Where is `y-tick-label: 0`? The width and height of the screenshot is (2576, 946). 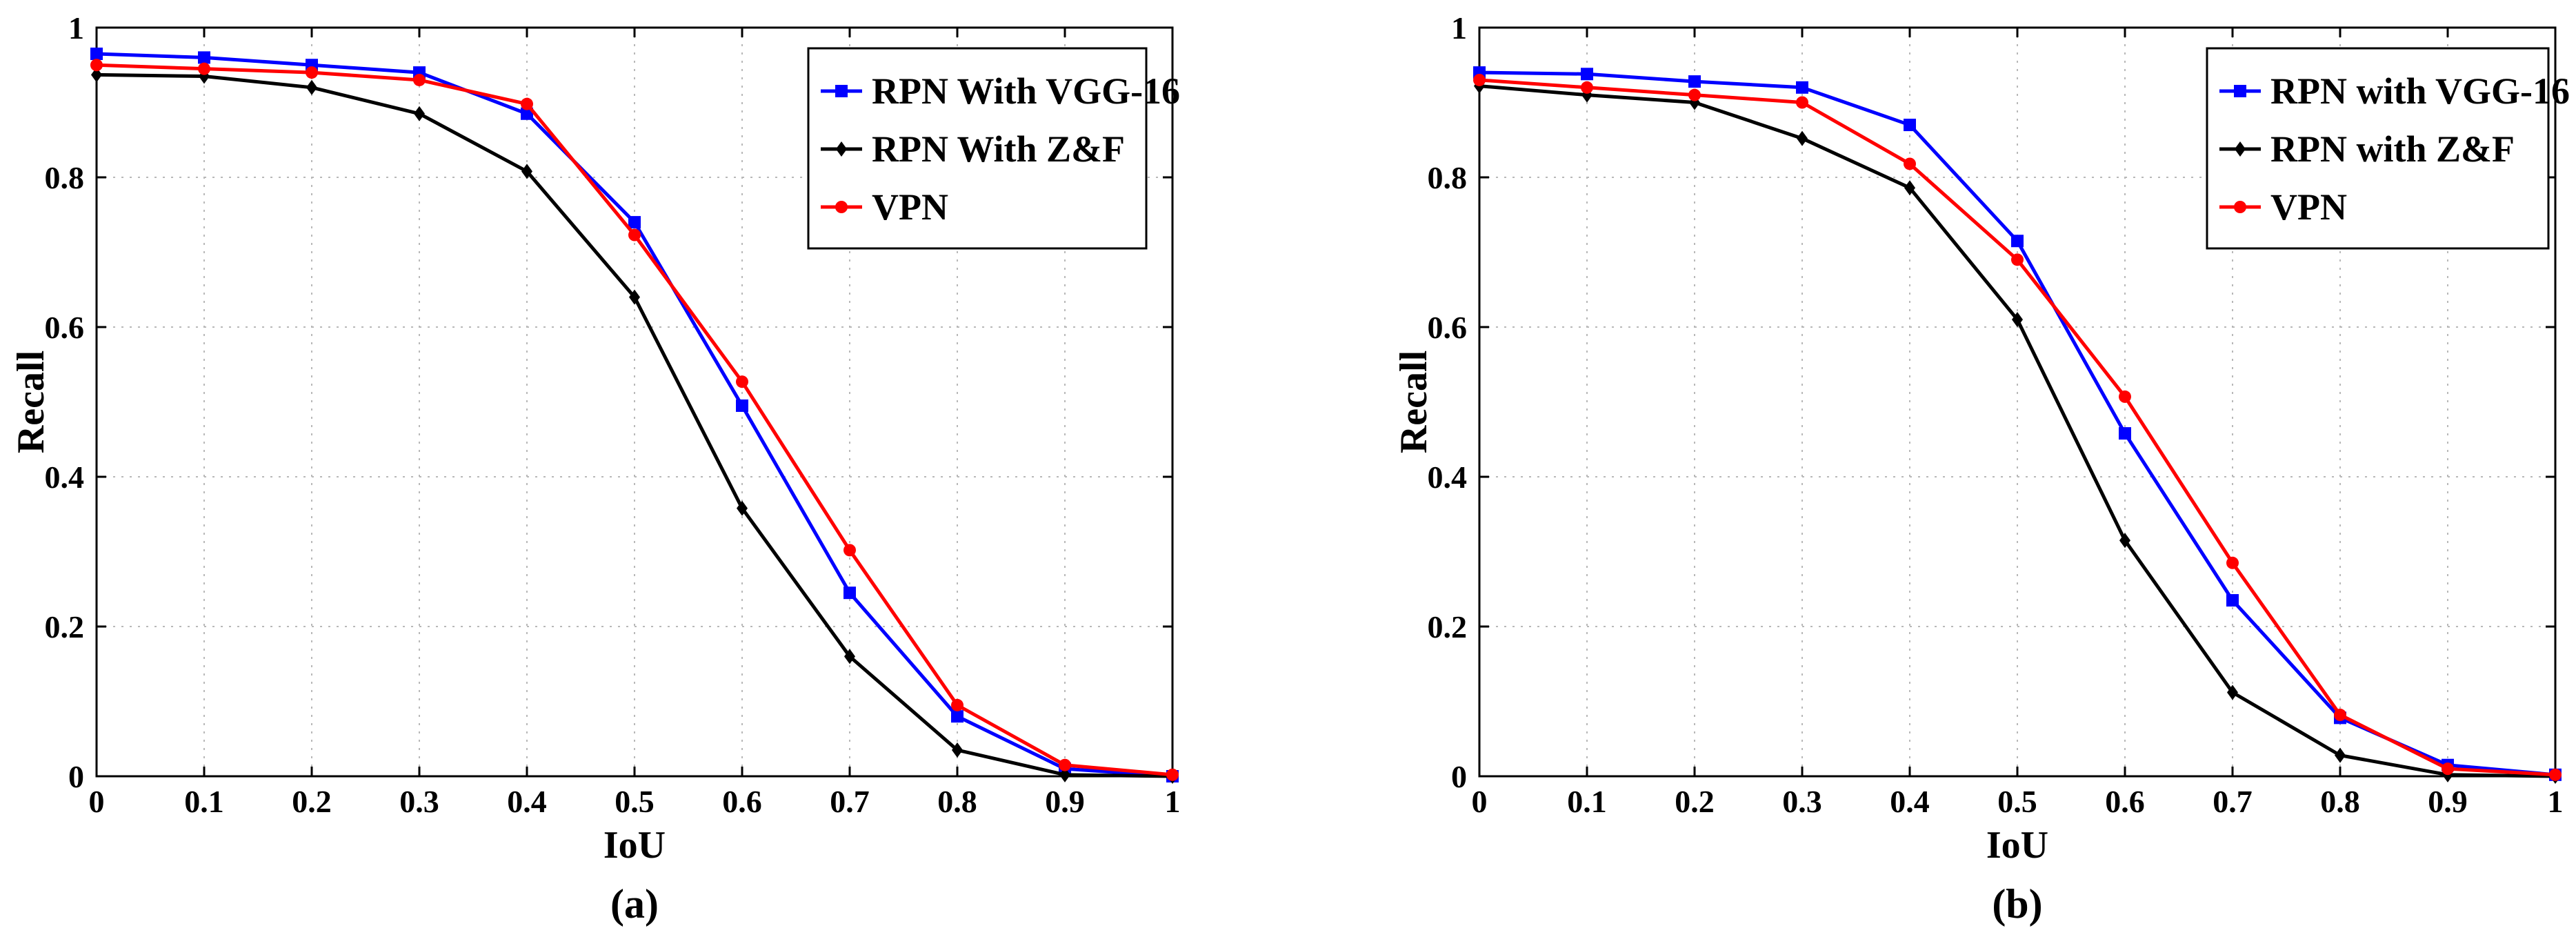 y-tick-label: 0 is located at coordinates (76, 776).